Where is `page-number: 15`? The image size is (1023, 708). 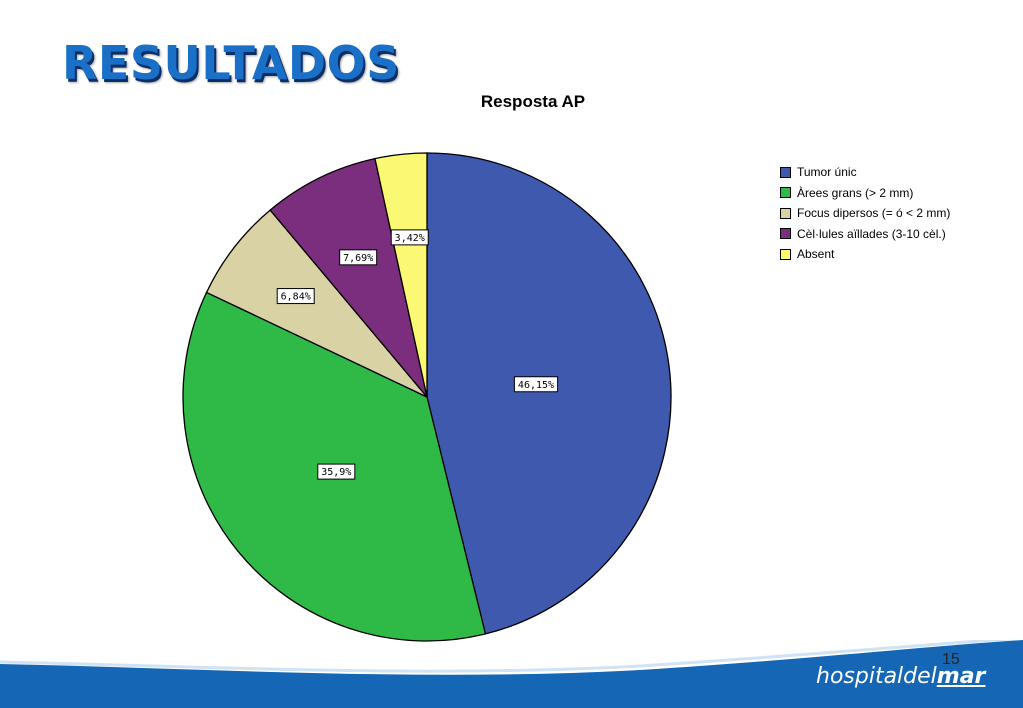 page-number: 15 is located at coordinates (951, 659).